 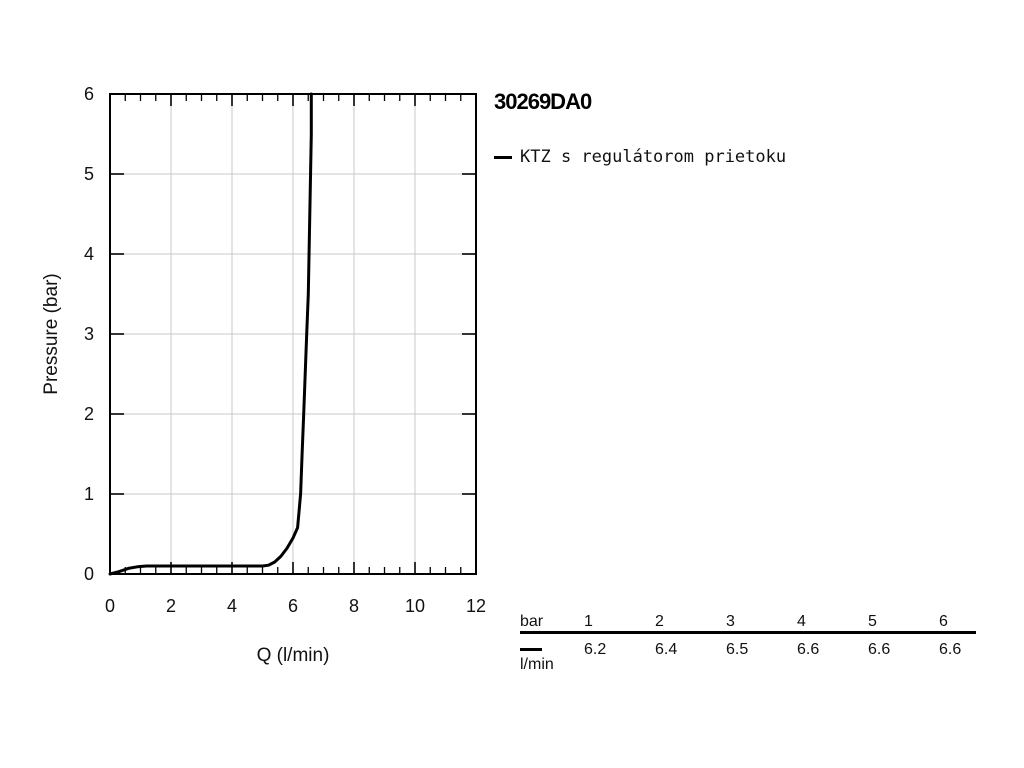 I want to click on y-tick-label: 1, so click(x=89, y=494).